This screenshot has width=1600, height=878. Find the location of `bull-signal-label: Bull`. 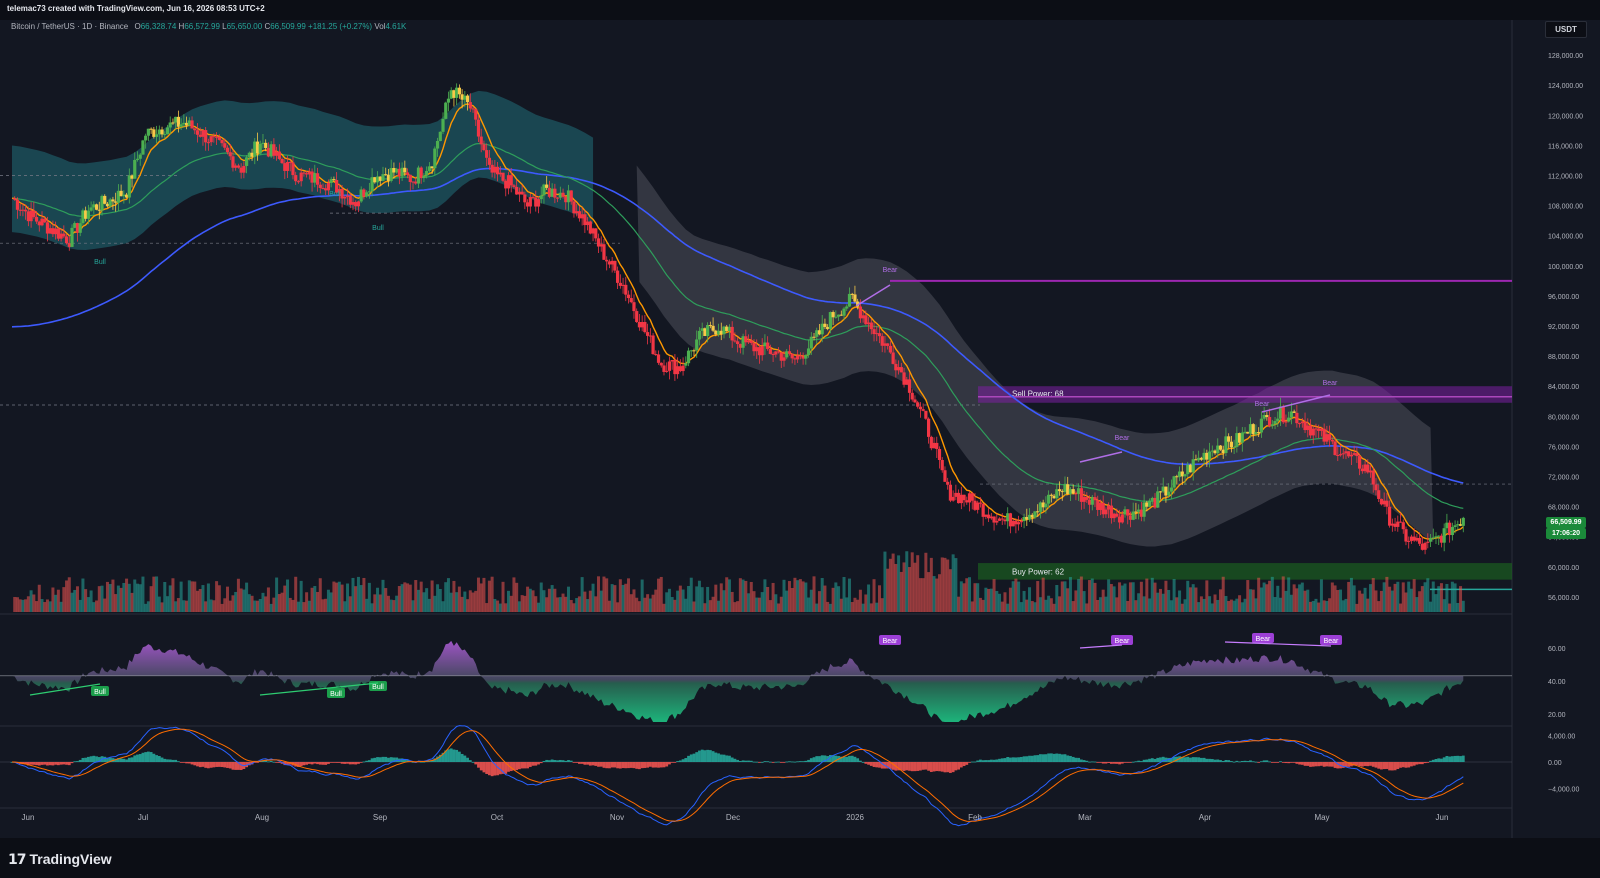

bull-signal-label: Bull is located at coordinates (378, 228).